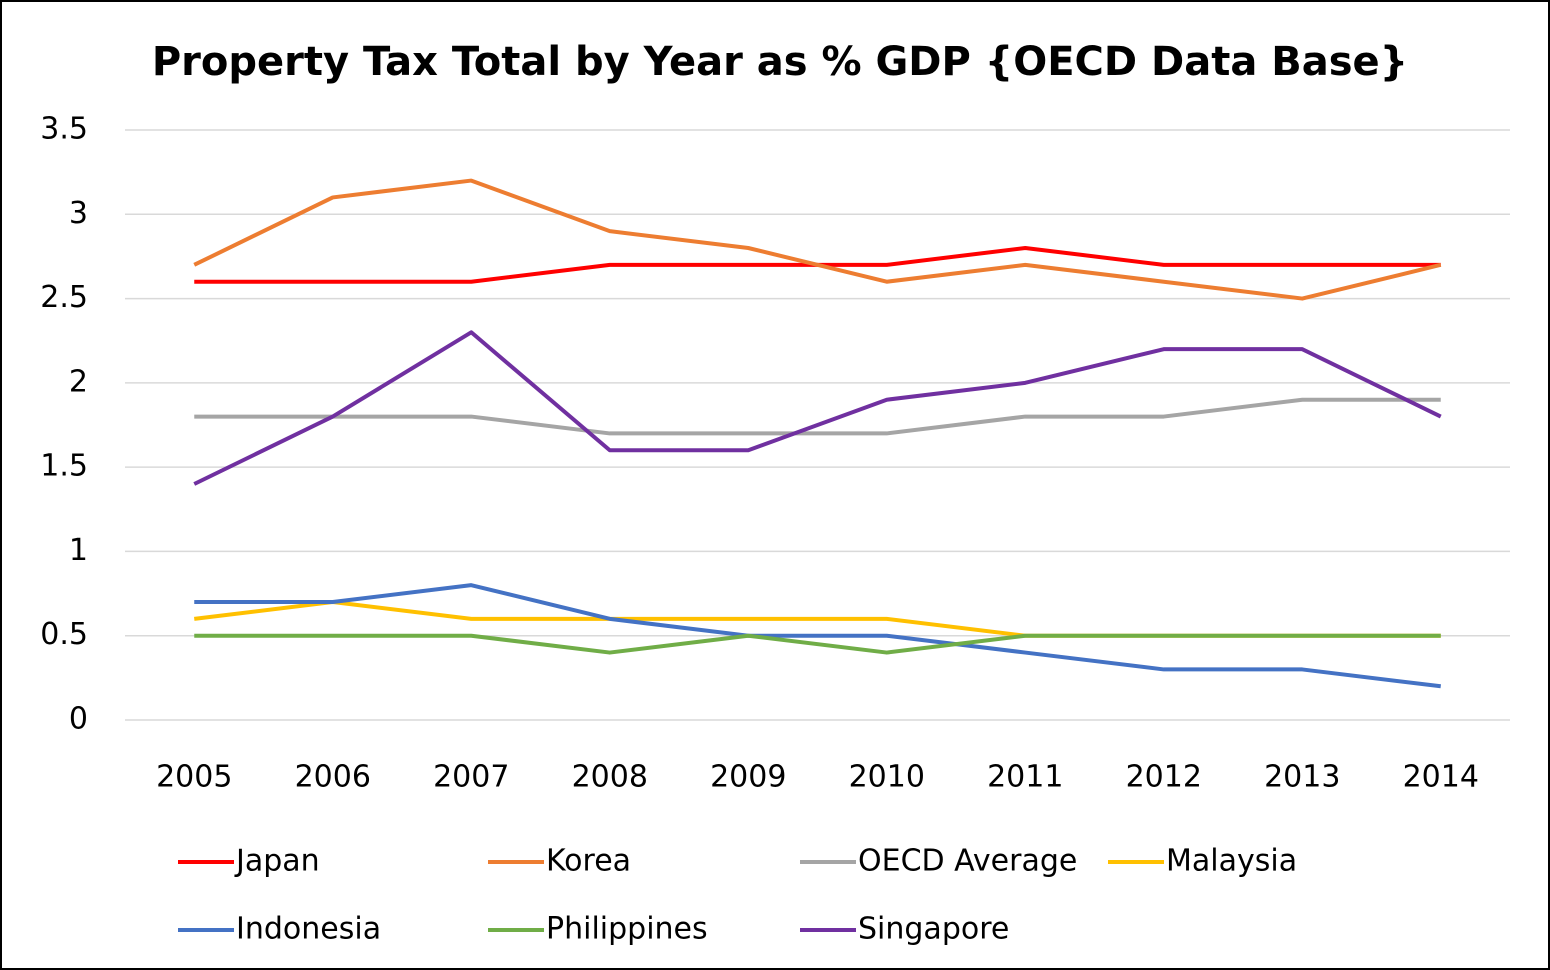 Image resolution: width=1550 pixels, height=970 pixels. What do you see at coordinates (277, 861) in the screenshot?
I see `legend-label: Japan` at bounding box center [277, 861].